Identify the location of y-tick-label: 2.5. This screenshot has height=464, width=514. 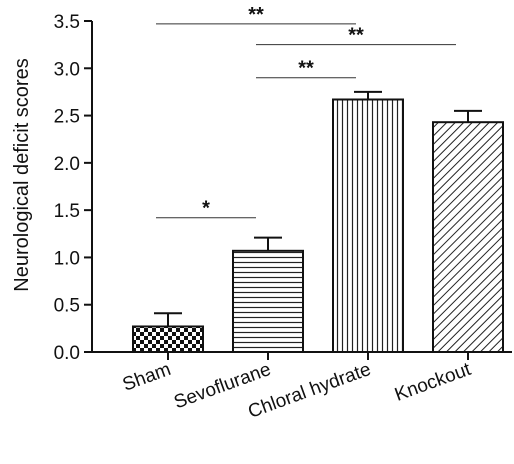
(67, 117).